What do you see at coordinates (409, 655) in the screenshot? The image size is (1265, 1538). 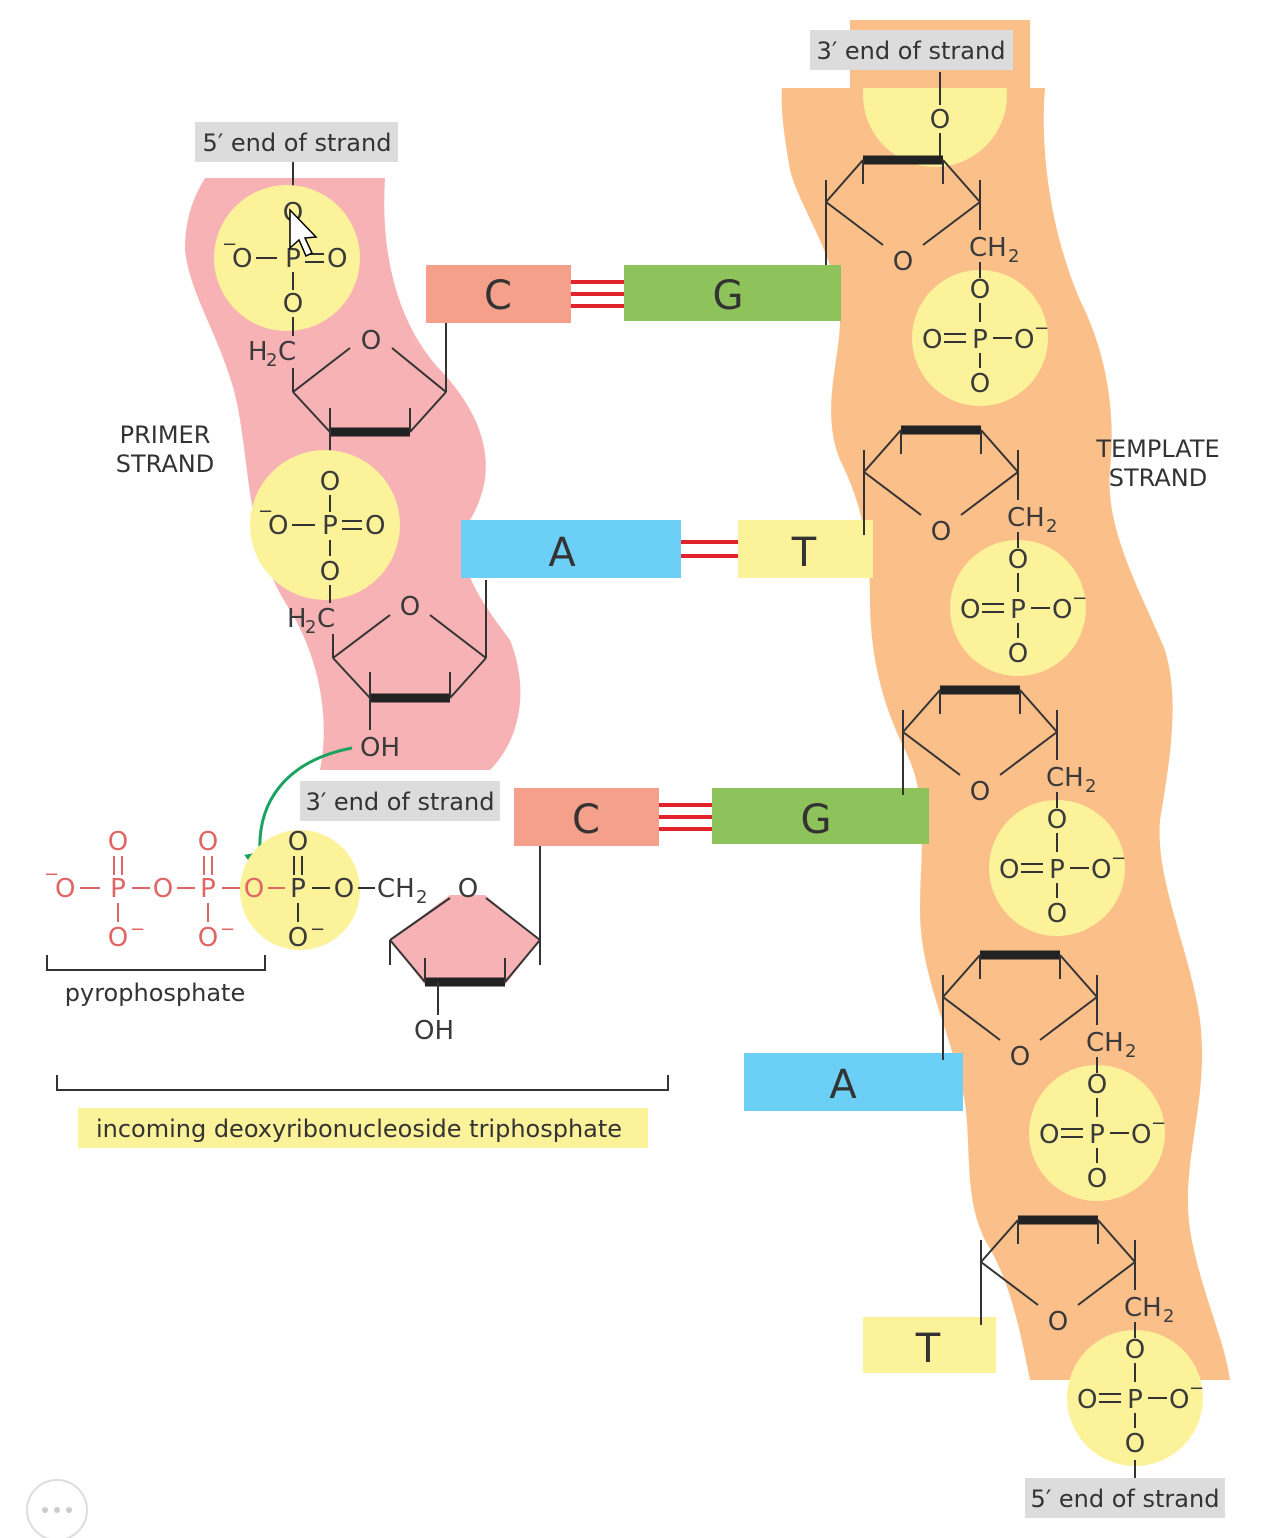 I see `deoxyribose-sugar` at bounding box center [409, 655].